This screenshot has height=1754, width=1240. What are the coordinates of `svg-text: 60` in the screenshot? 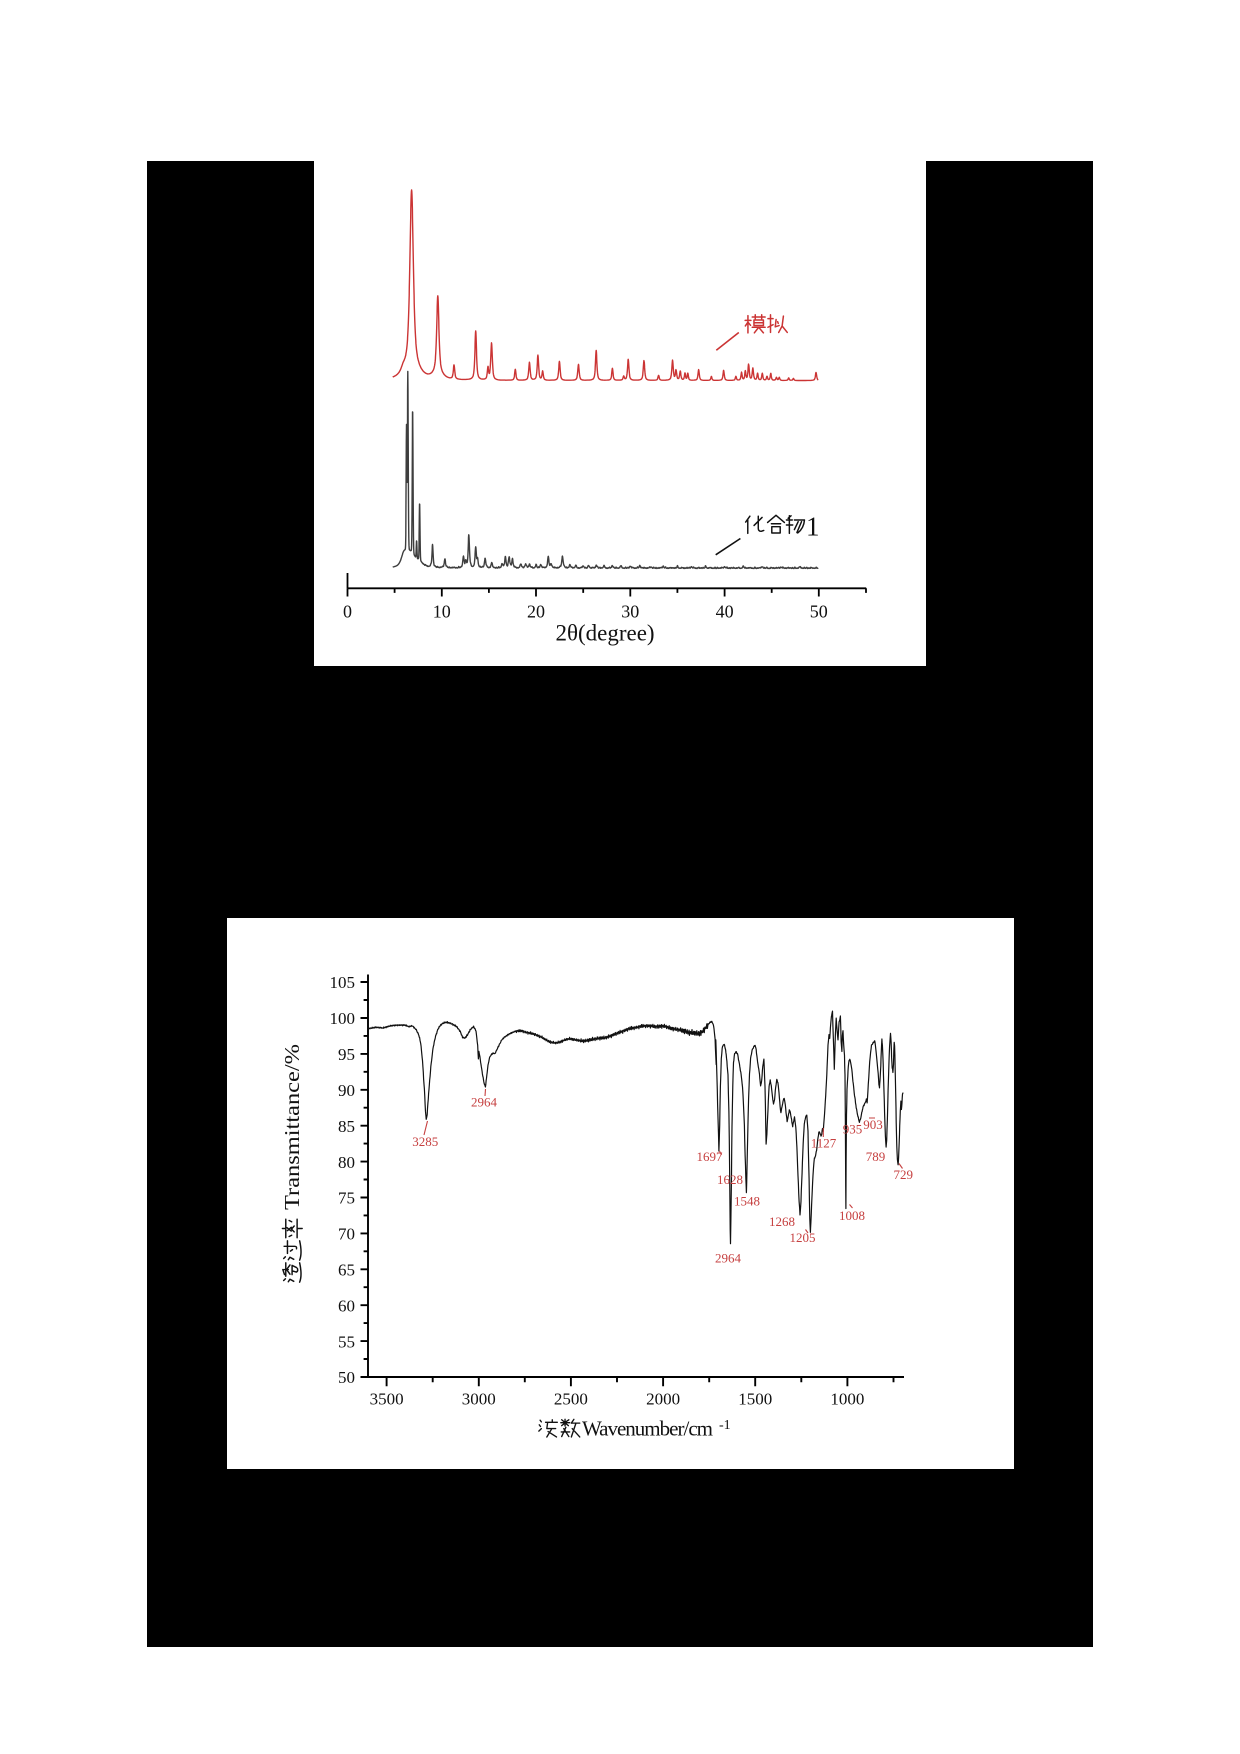 It's located at (346, 1305).